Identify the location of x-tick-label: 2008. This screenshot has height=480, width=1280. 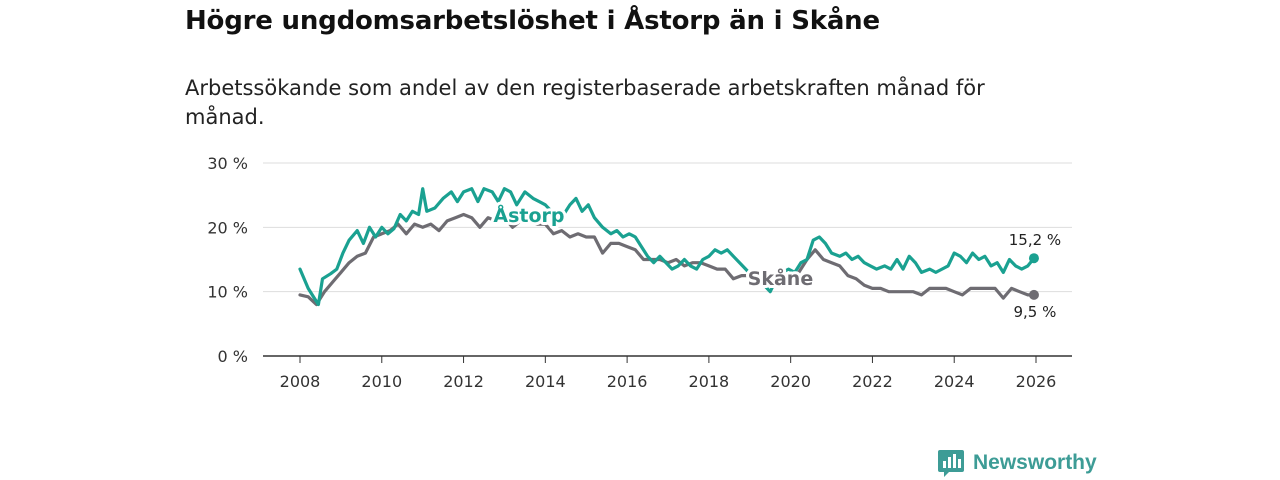
(300, 381).